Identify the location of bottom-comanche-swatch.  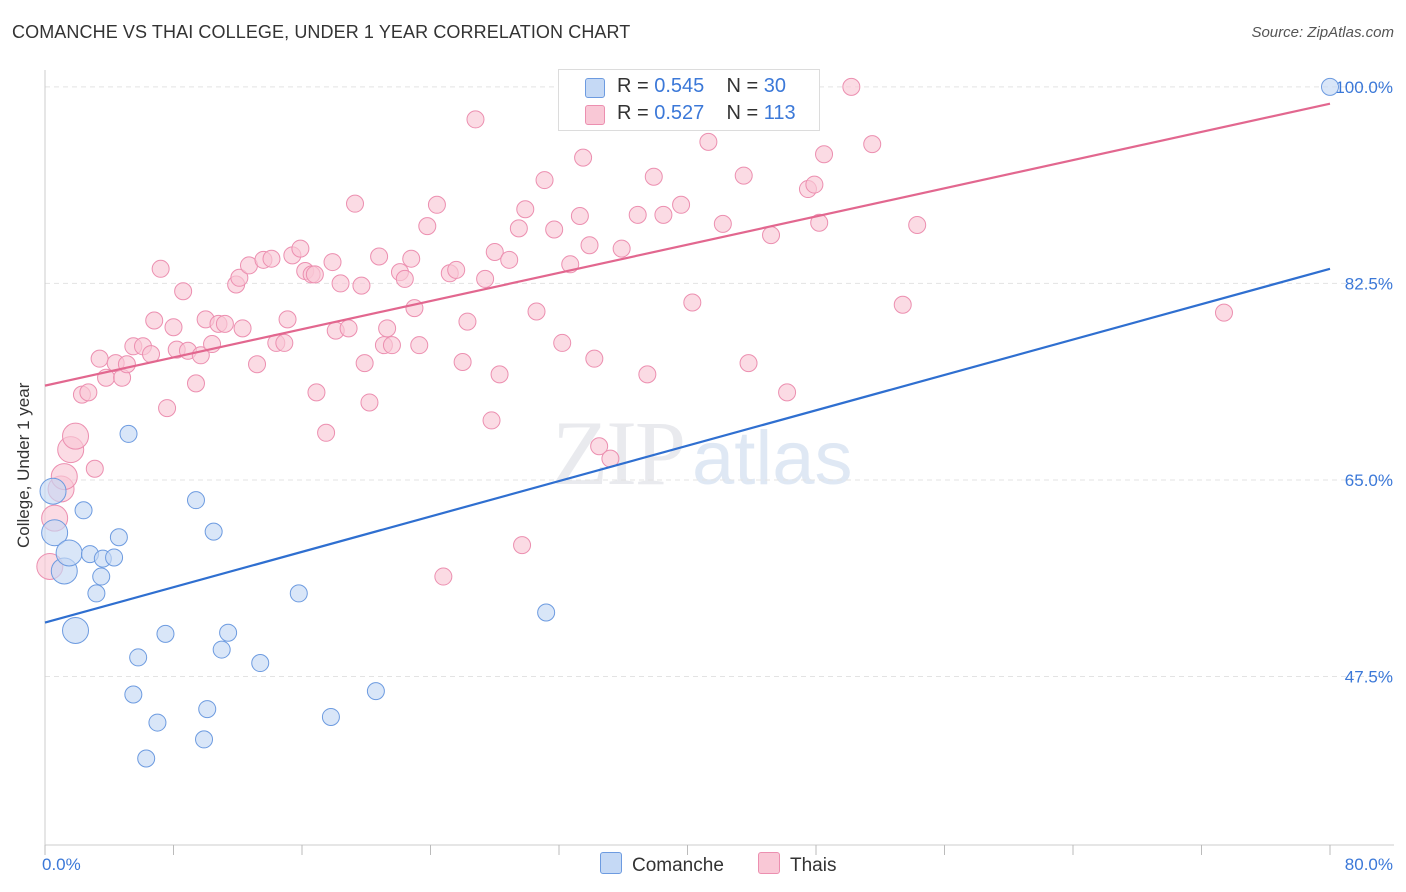
(611, 863).